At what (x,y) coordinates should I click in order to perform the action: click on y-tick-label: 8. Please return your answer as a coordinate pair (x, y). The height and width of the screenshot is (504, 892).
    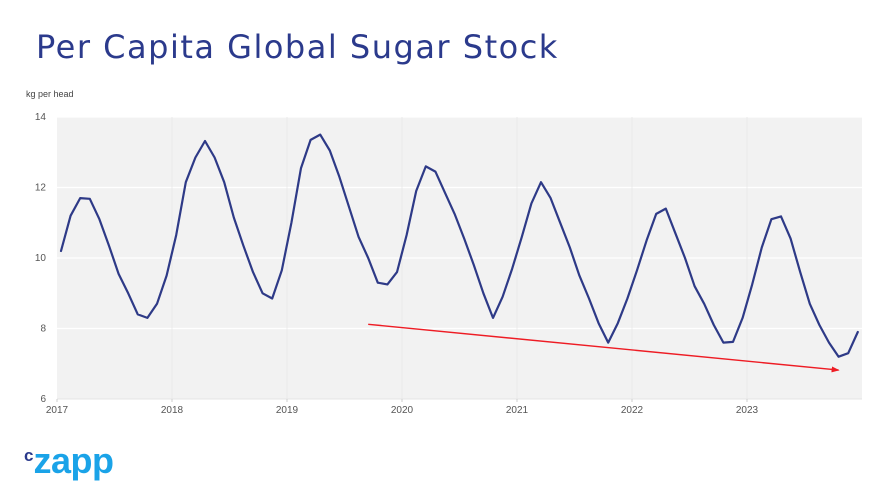
    Looking at the image, I should click on (43, 329).